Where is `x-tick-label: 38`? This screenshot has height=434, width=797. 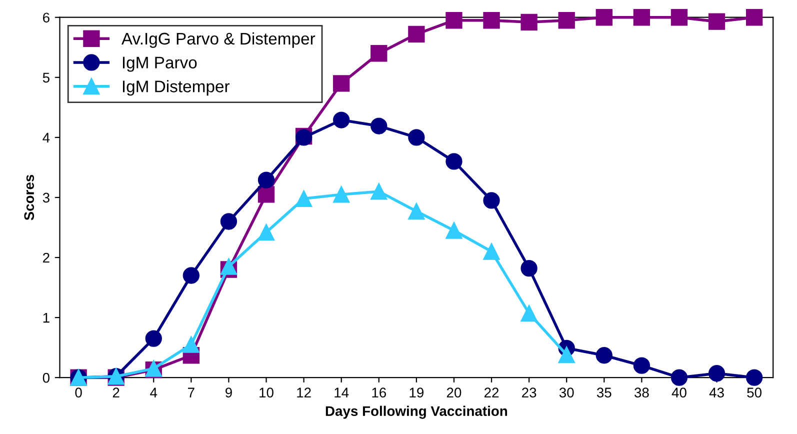 x-tick-label: 38 is located at coordinates (641, 393).